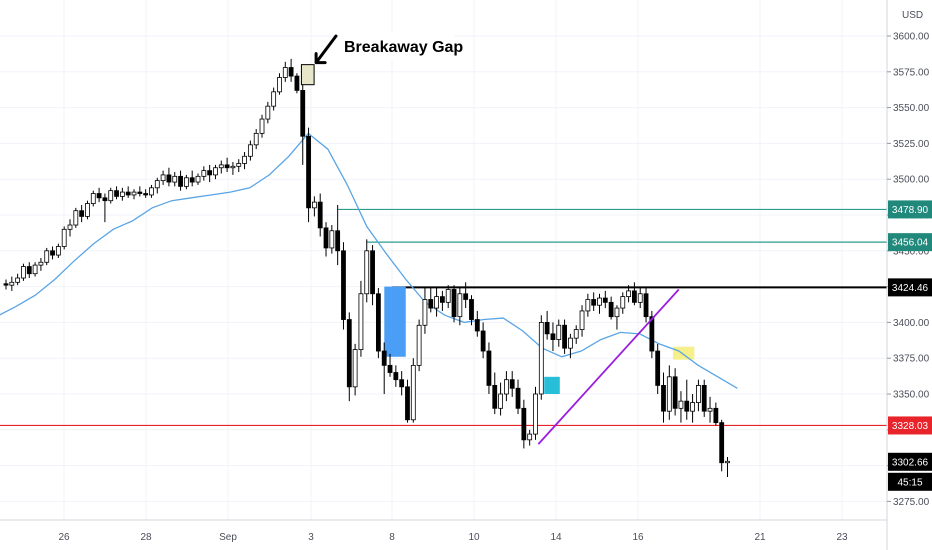  I want to click on gap-box, so click(307, 75).